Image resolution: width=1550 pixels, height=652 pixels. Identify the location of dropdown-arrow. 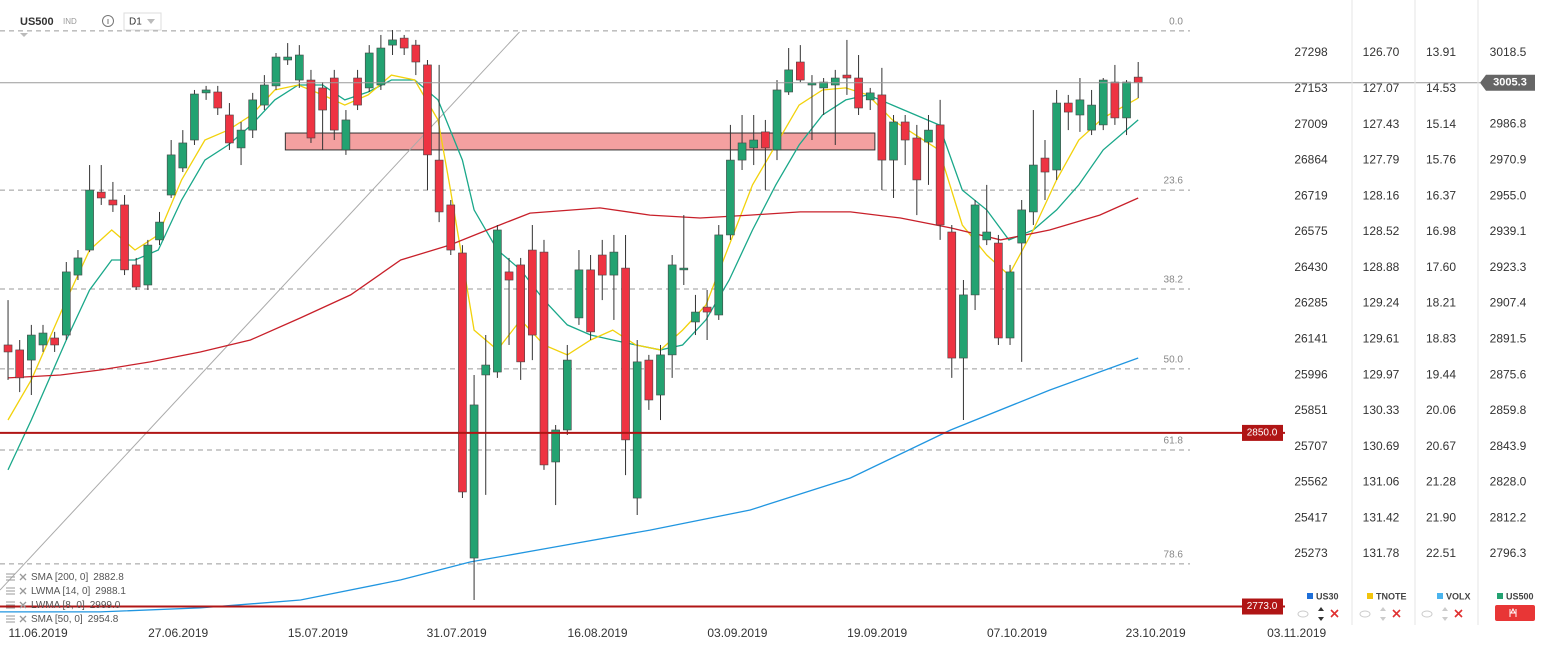
(151, 21).